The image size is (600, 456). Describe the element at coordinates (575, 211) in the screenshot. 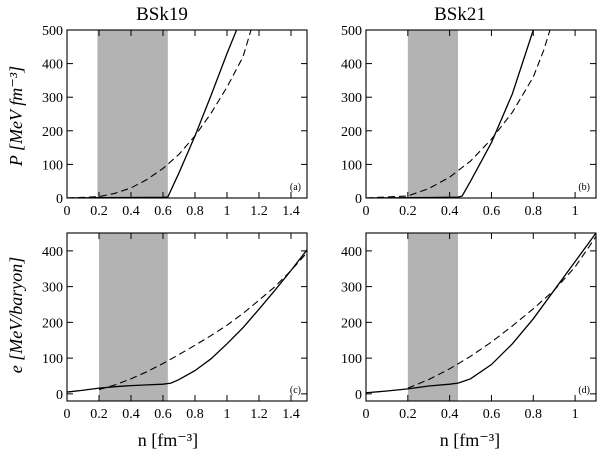

I see `x-tick-label-b: 1` at that location.